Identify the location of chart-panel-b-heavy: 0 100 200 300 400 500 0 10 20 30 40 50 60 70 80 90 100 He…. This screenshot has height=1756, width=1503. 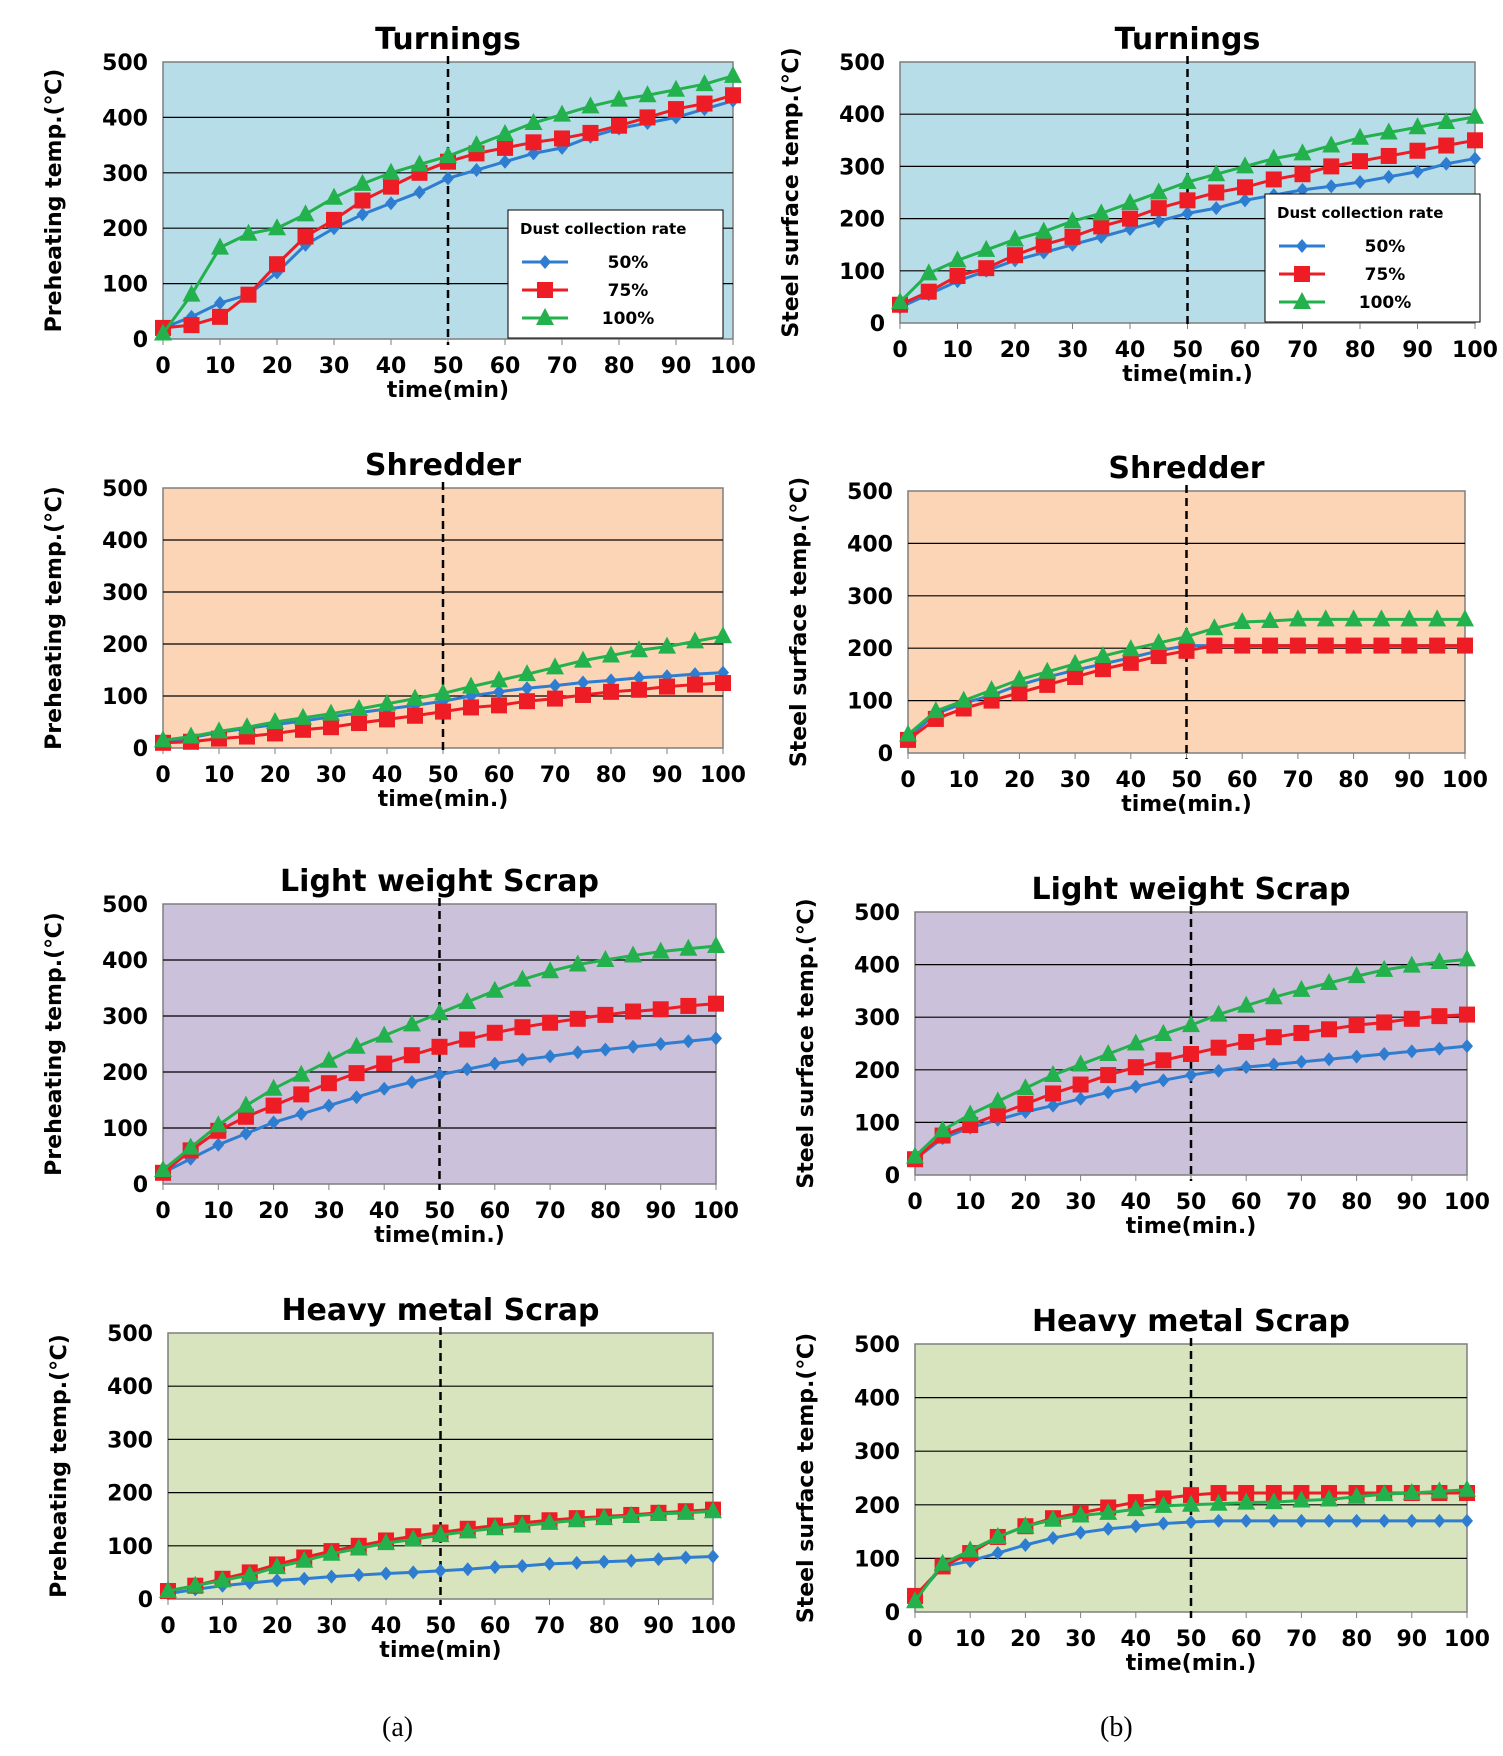
(1142, 1490).